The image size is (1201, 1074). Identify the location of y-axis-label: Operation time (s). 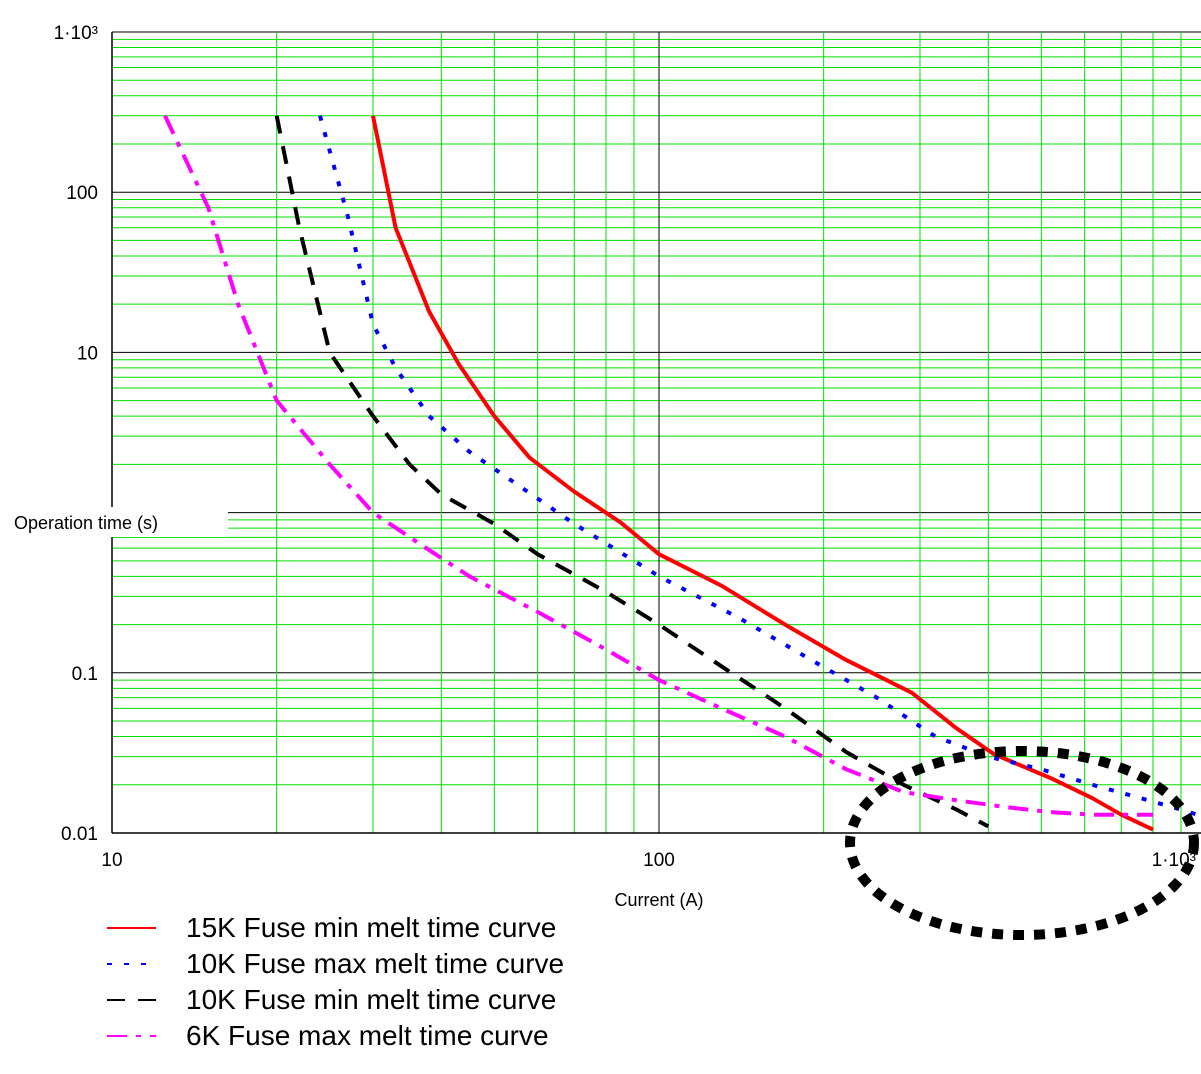
(86, 523).